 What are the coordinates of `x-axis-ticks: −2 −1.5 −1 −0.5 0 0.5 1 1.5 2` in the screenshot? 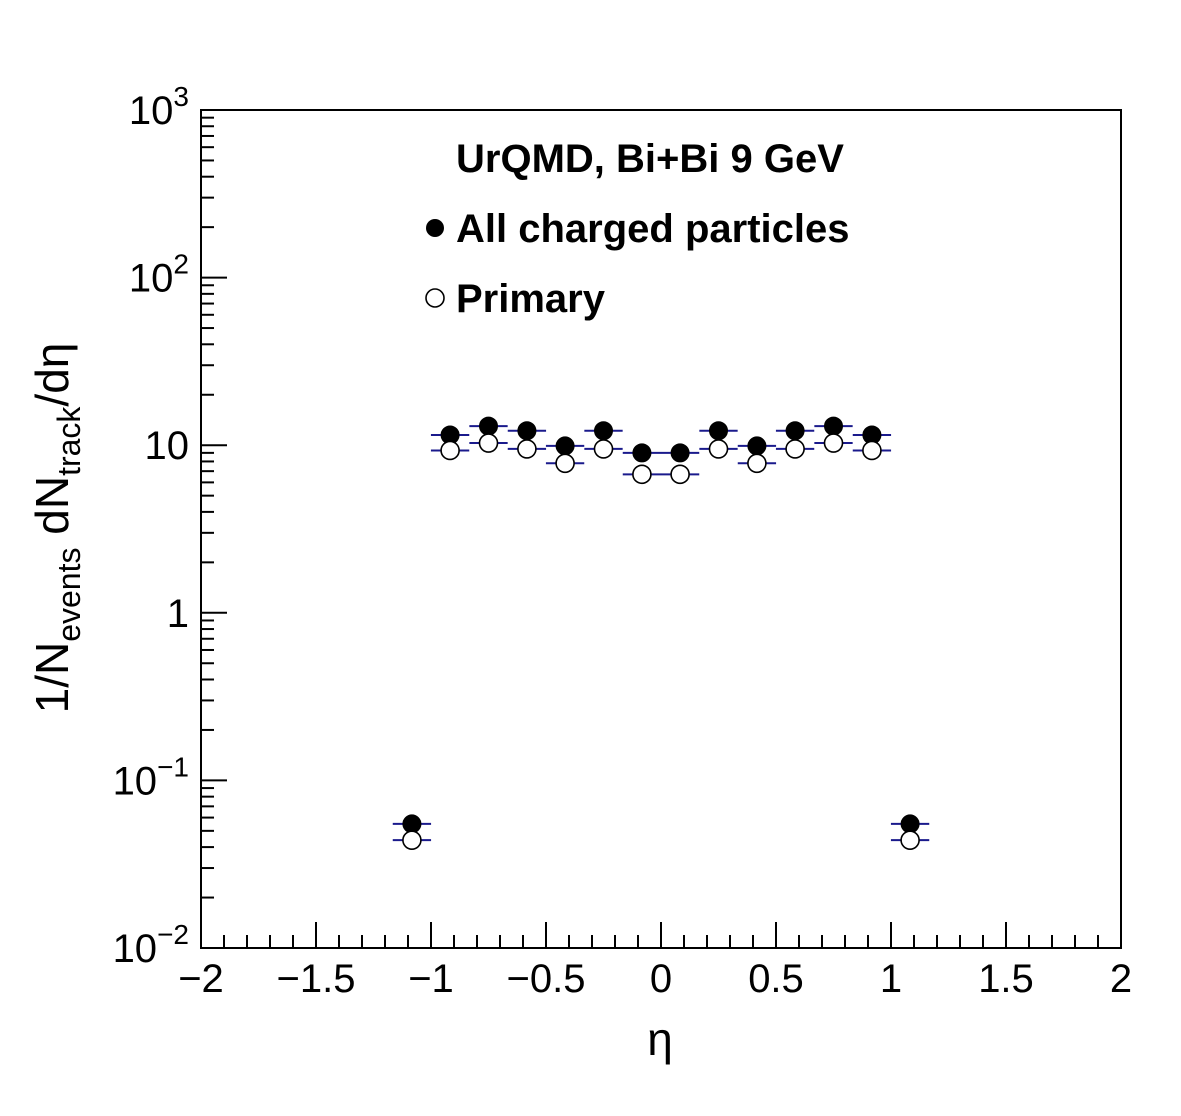 It's located at (655, 961).